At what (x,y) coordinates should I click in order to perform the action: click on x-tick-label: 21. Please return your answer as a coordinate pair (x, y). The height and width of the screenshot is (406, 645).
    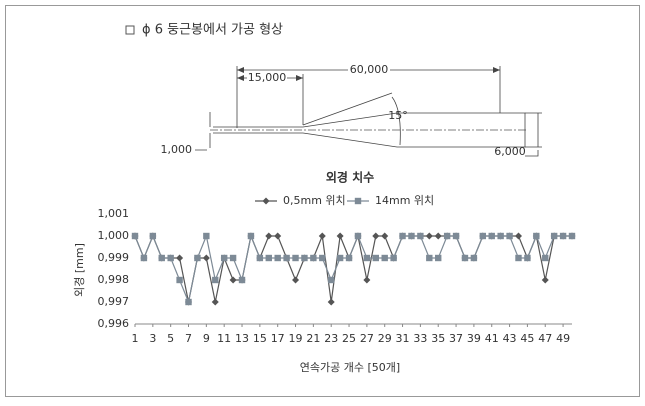
    Looking at the image, I should click on (313, 338).